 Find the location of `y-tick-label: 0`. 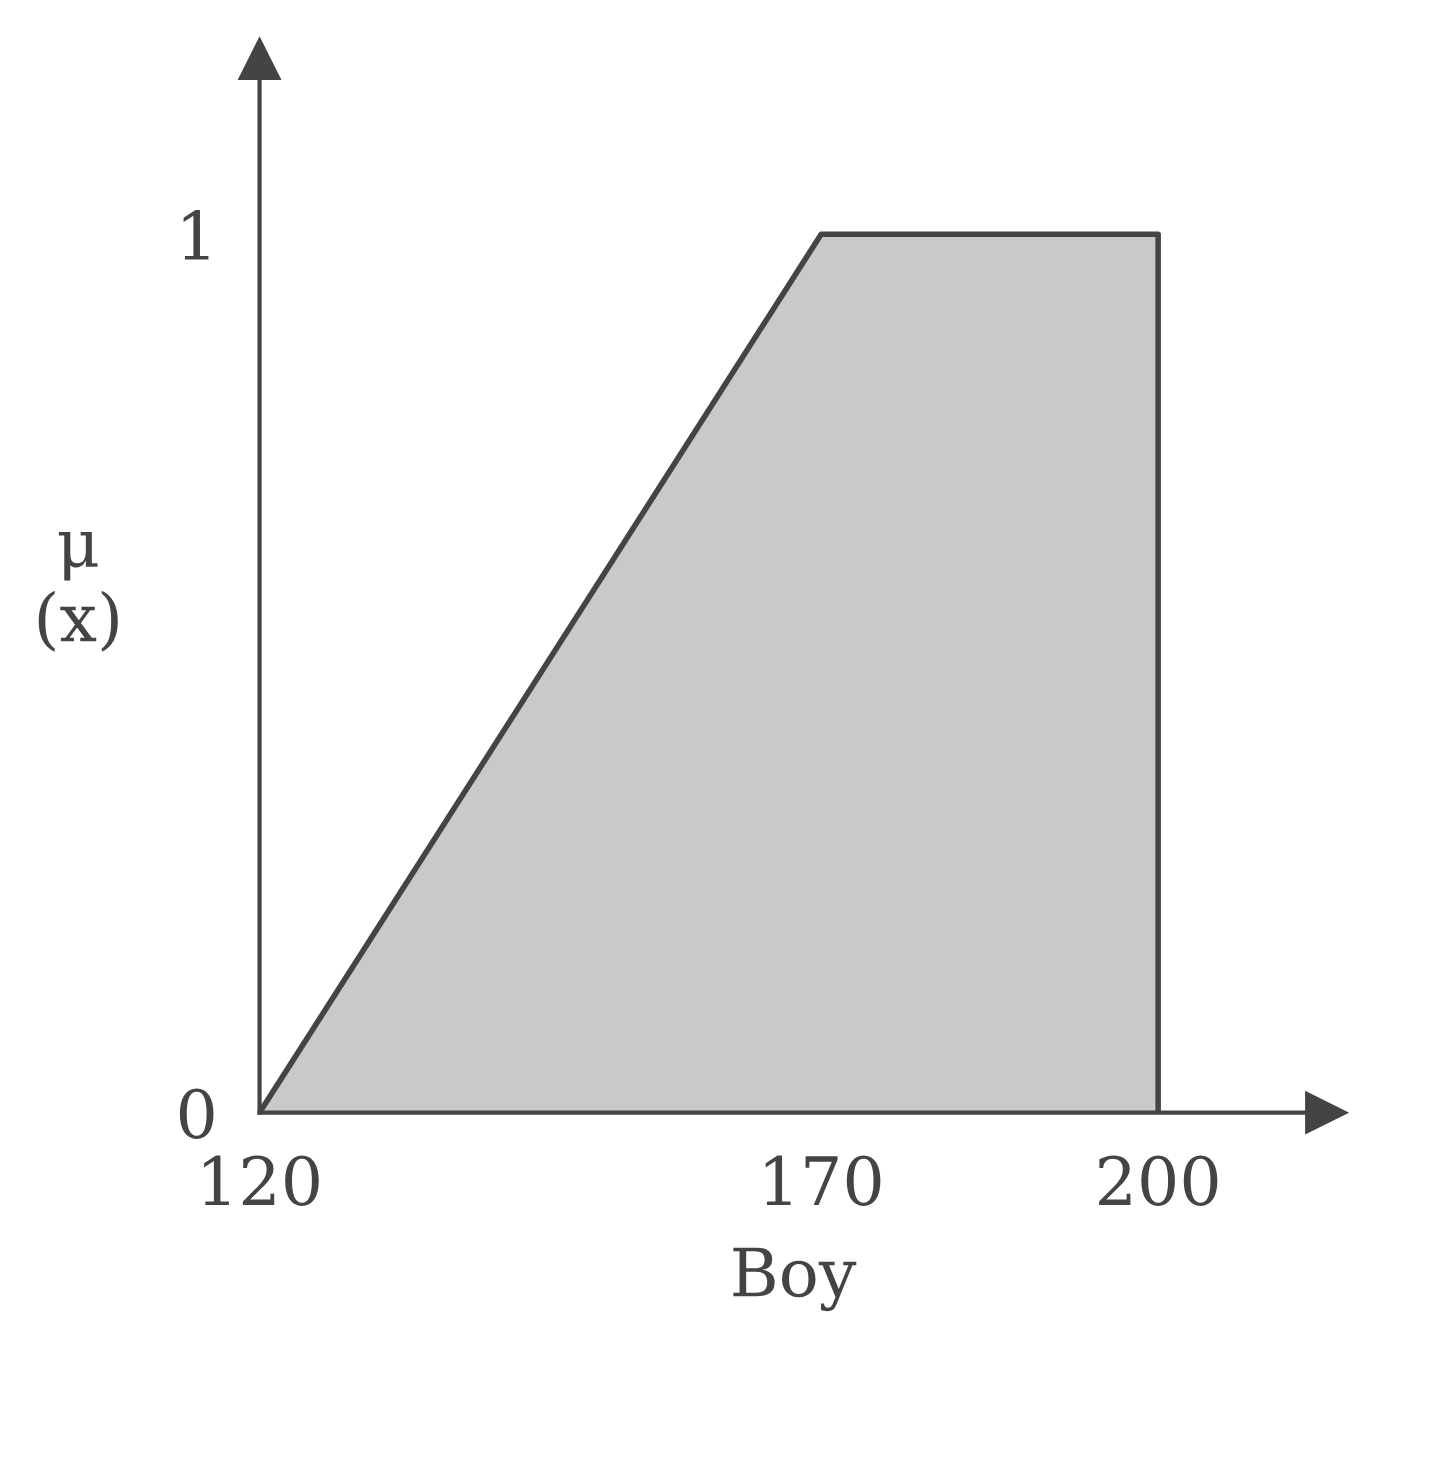

y-tick-label: 0 is located at coordinates (196, 1113).